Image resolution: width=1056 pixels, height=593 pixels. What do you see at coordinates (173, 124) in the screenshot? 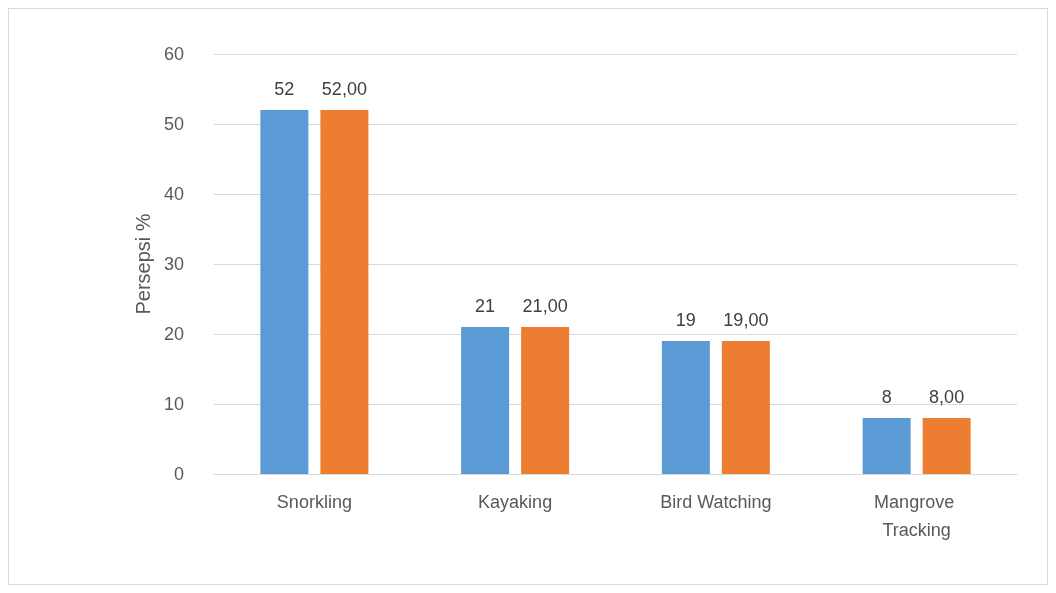
I see `y-tick-label: 50` at bounding box center [173, 124].